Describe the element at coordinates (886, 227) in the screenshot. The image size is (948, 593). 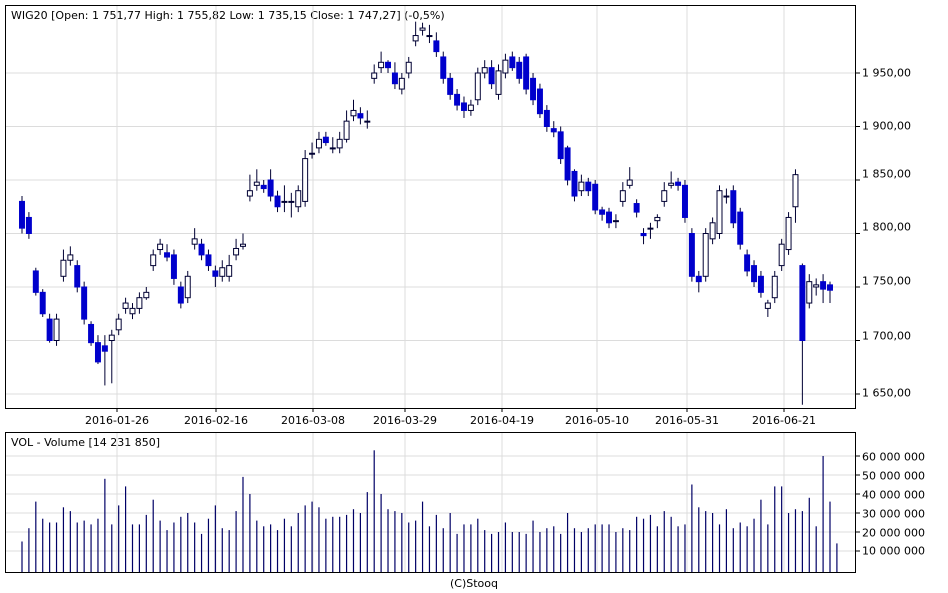
I see `price-y-tick: 1 800,00` at that location.